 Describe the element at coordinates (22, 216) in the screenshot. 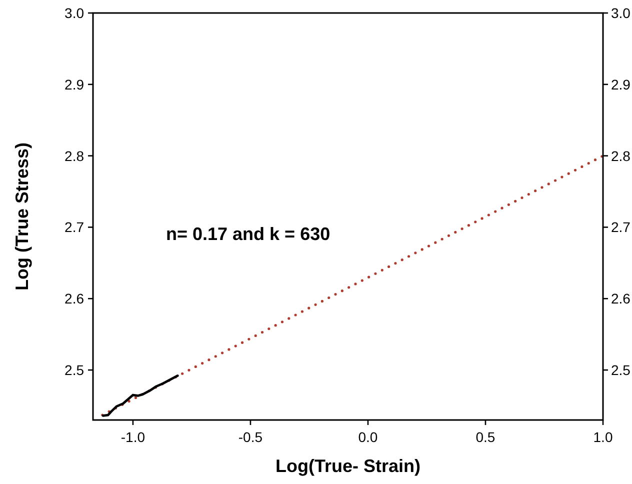

I see `y-axis-title: Log (True Stress)` at that location.